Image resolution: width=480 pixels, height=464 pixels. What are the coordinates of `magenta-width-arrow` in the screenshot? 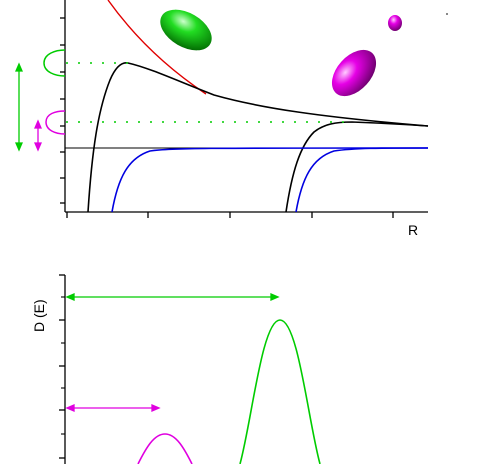 It's located at (113, 408).